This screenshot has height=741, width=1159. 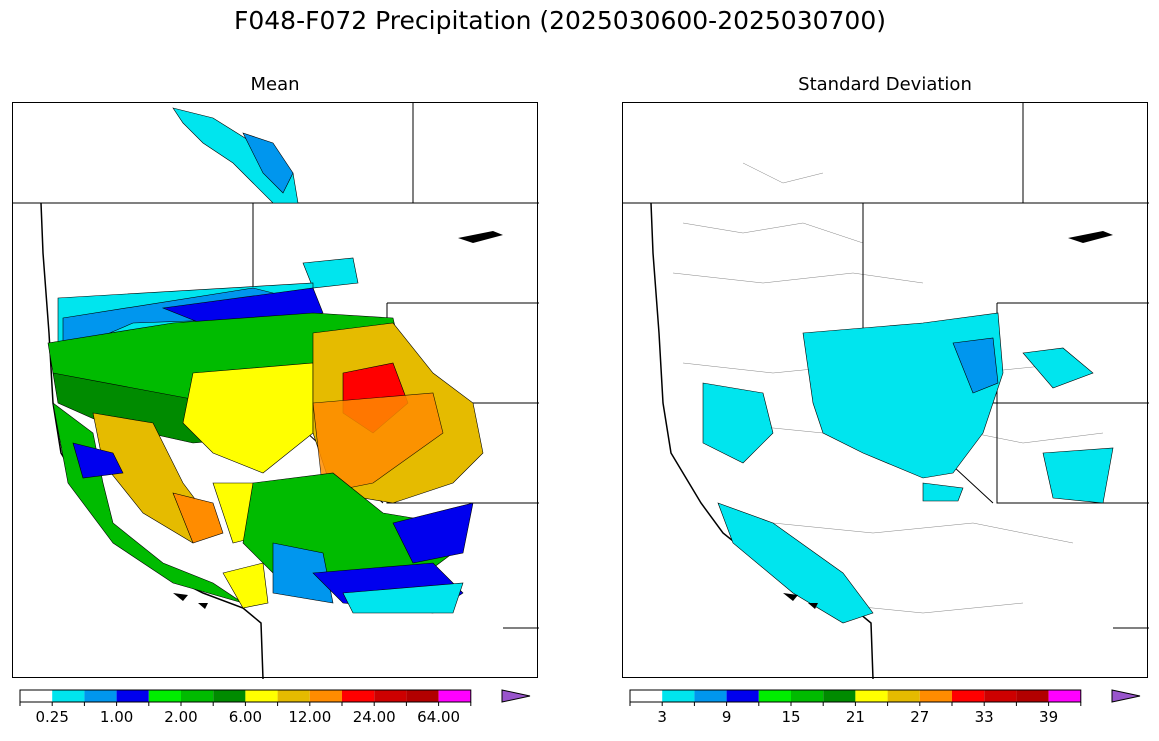 What do you see at coordinates (855, 717) in the screenshot?
I see `stdev-colorbar-tick-label: 21` at bounding box center [855, 717].